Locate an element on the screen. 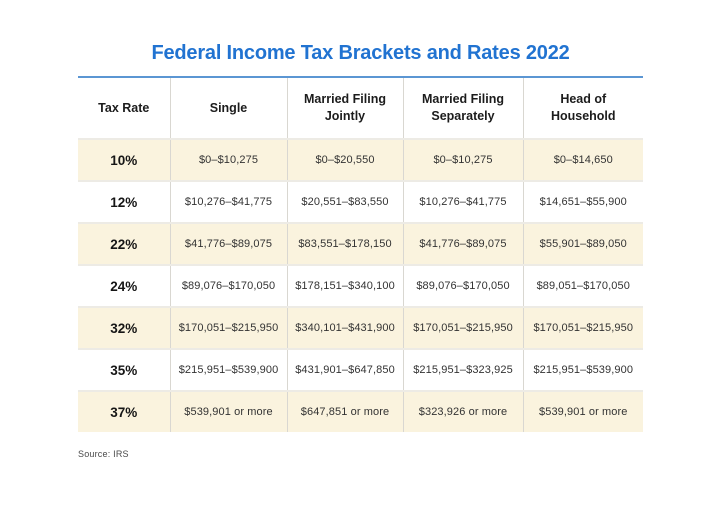 The height and width of the screenshot is (507, 720). bracket-range-cell: $0–$14,650 is located at coordinates (582, 159).